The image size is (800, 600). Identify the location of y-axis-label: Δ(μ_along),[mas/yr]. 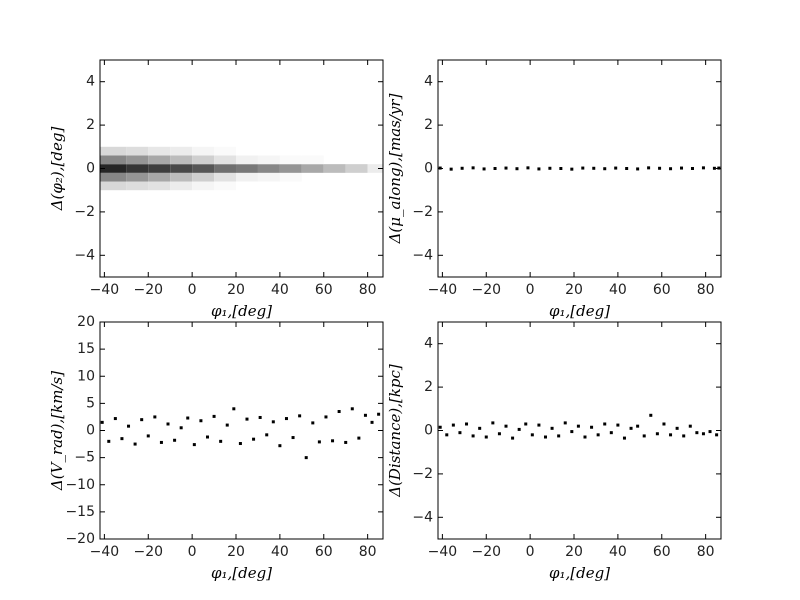
(395, 168).